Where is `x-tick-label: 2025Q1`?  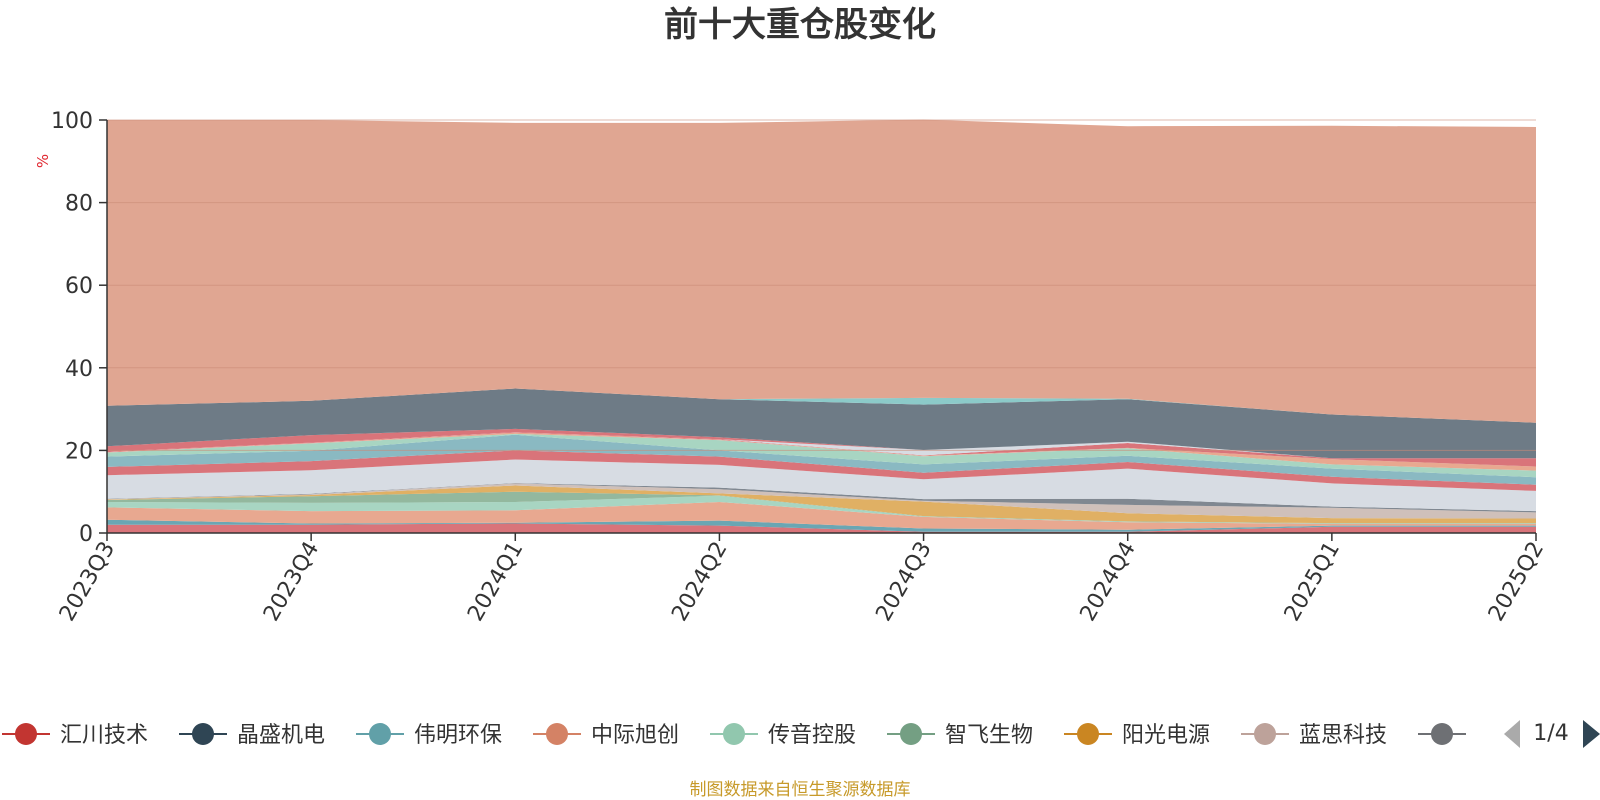
x-tick-label: 2025Q1 is located at coordinates (1312, 582).